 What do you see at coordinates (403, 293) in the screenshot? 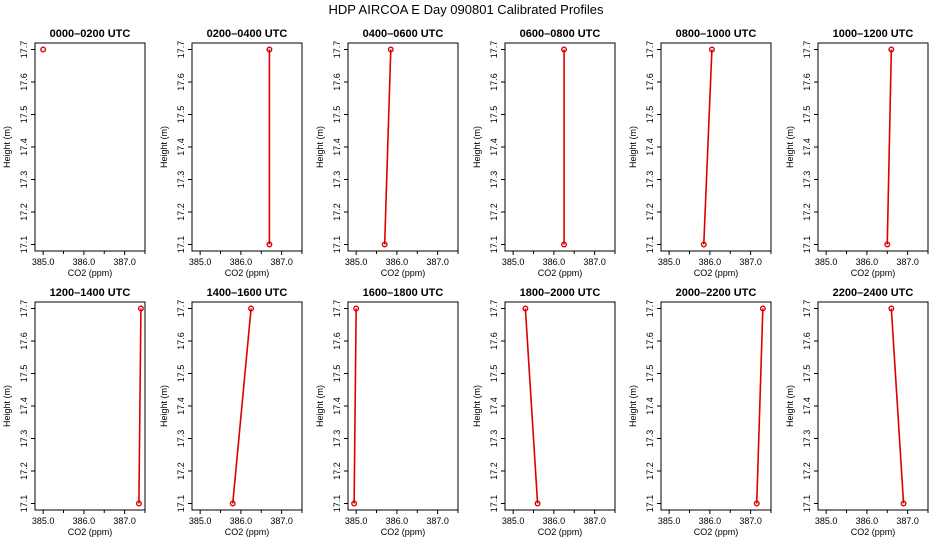
I see `panel-title: 1600–1800 UTC` at bounding box center [403, 293].